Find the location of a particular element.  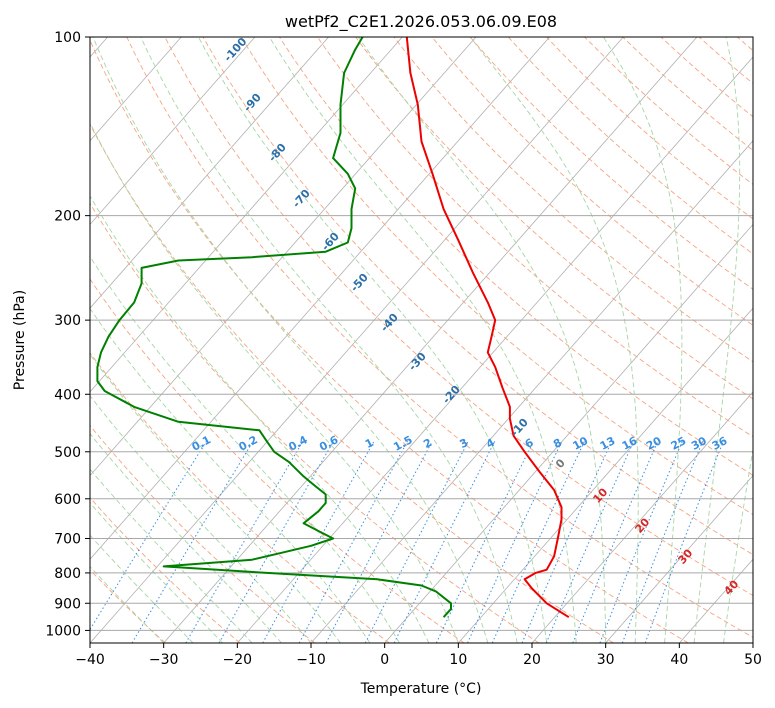

mixing-ratio-label: 8 is located at coordinates (557, 443).